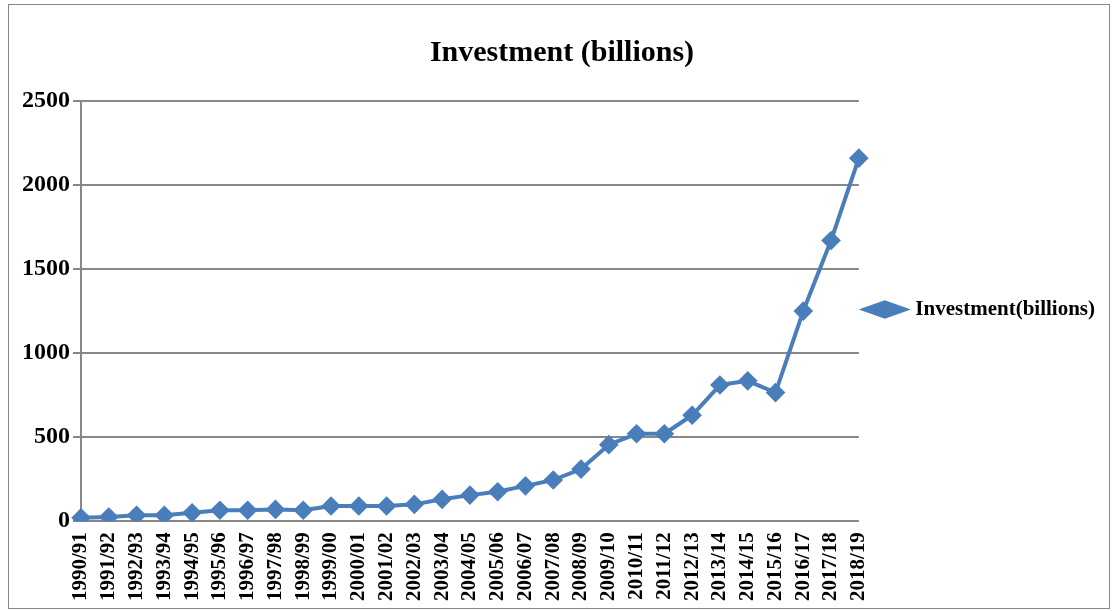  What do you see at coordinates (412, 567) in the screenshot?
I see `x-tick-label: 2002/03` at bounding box center [412, 567].